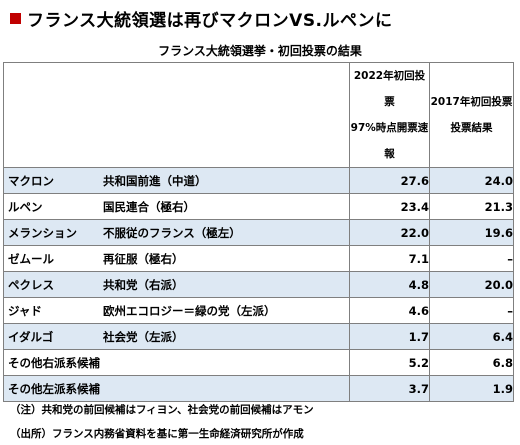 The height and width of the screenshot is (445, 520). I want to click on value-2022: 5.2, so click(389, 362).